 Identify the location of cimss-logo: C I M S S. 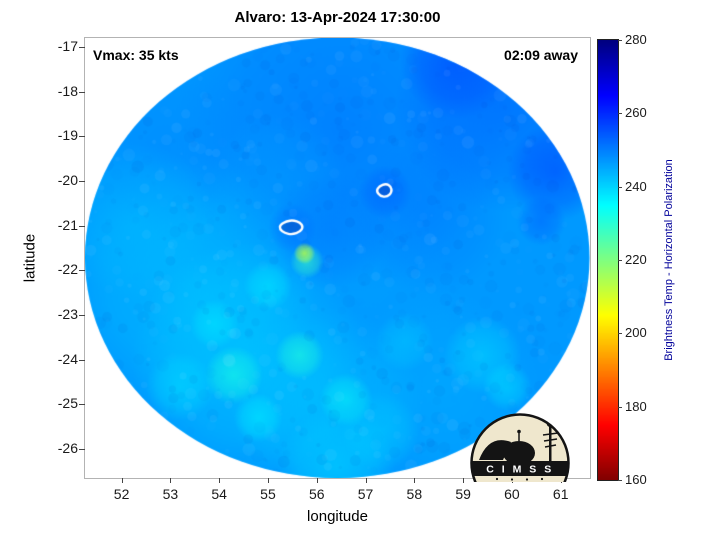
(520, 447).